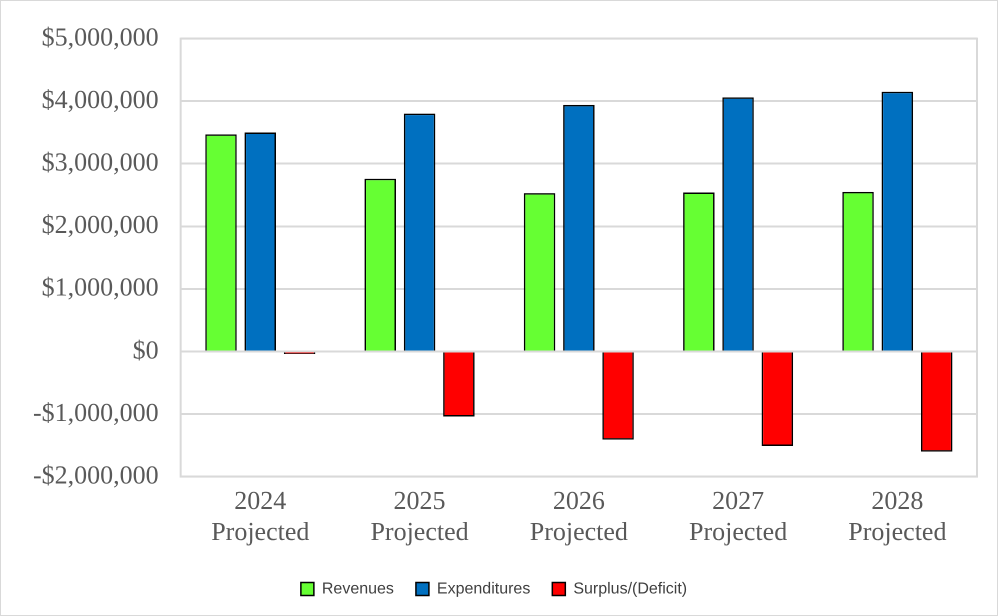 This screenshot has height=616, width=998. What do you see at coordinates (579, 516) in the screenshot?
I see `x-tick-label: 2026 Projected` at bounding box center [579, 516].